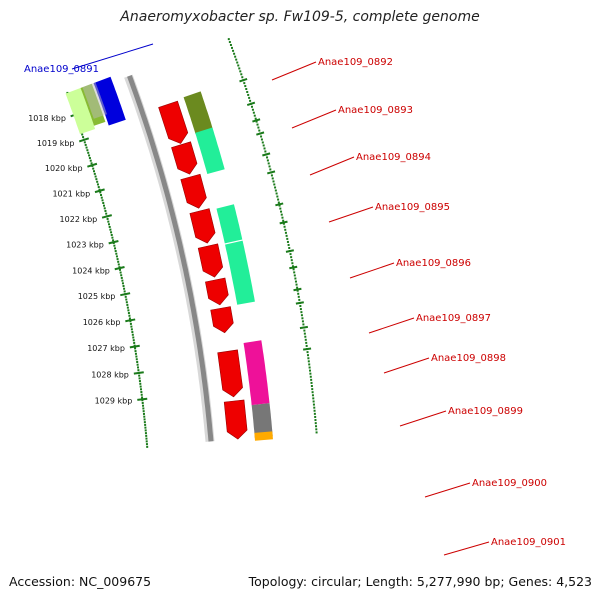 Image resolution: width=600 pixels, height=600 pixels. I want to click on gene-label: Anae109_0895, so click(412, 207).